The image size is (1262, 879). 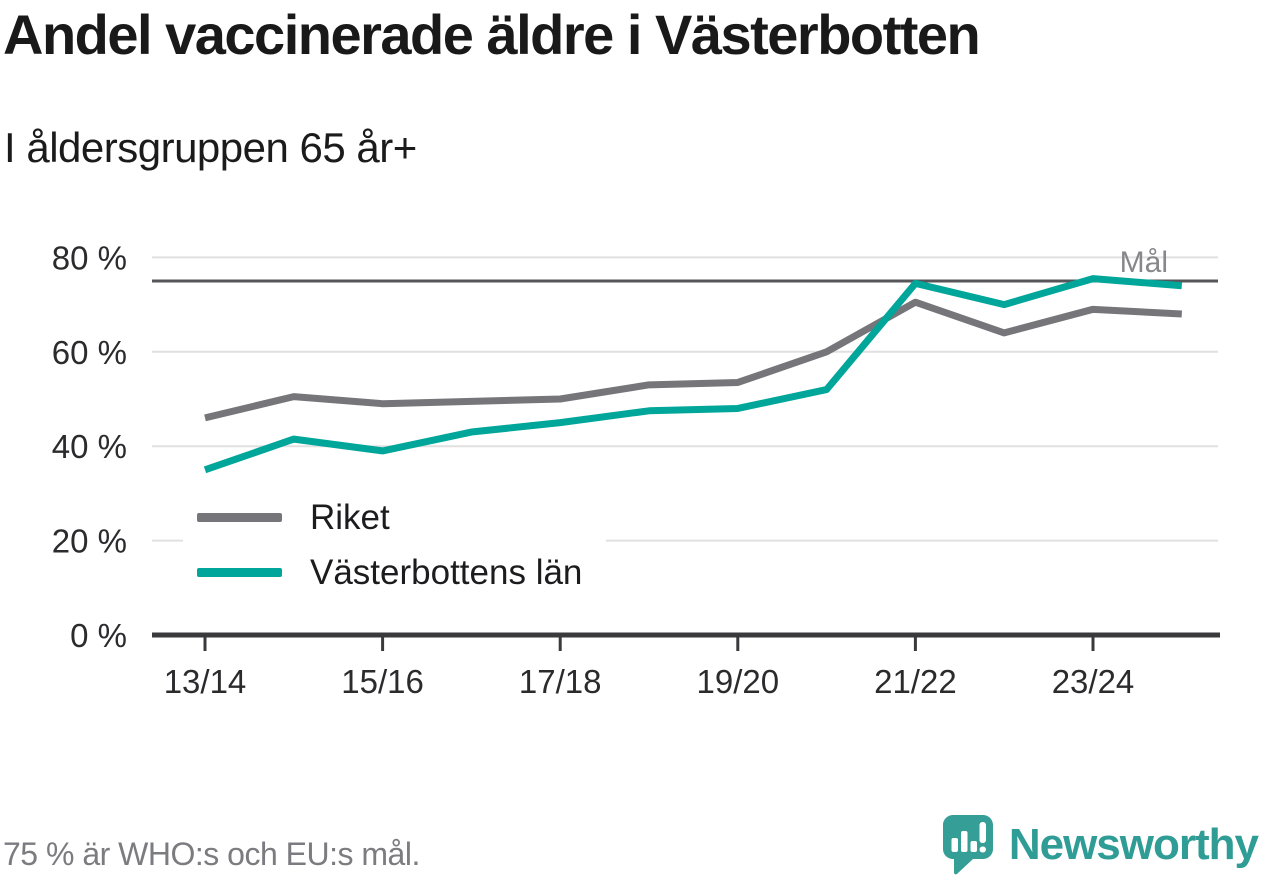 What do you see at coordinates (982, 832) in the screenshot?
I see `logo-exclamation-bar` at bounding box center [982, 832].